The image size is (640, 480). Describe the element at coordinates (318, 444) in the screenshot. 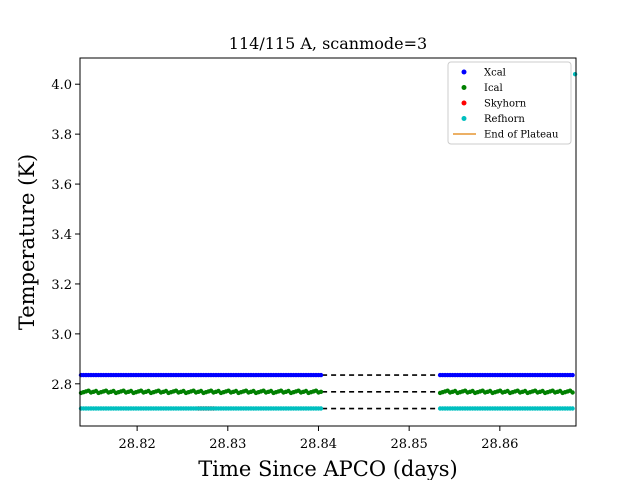

I see `x-tick-label: 28.84` at that location.